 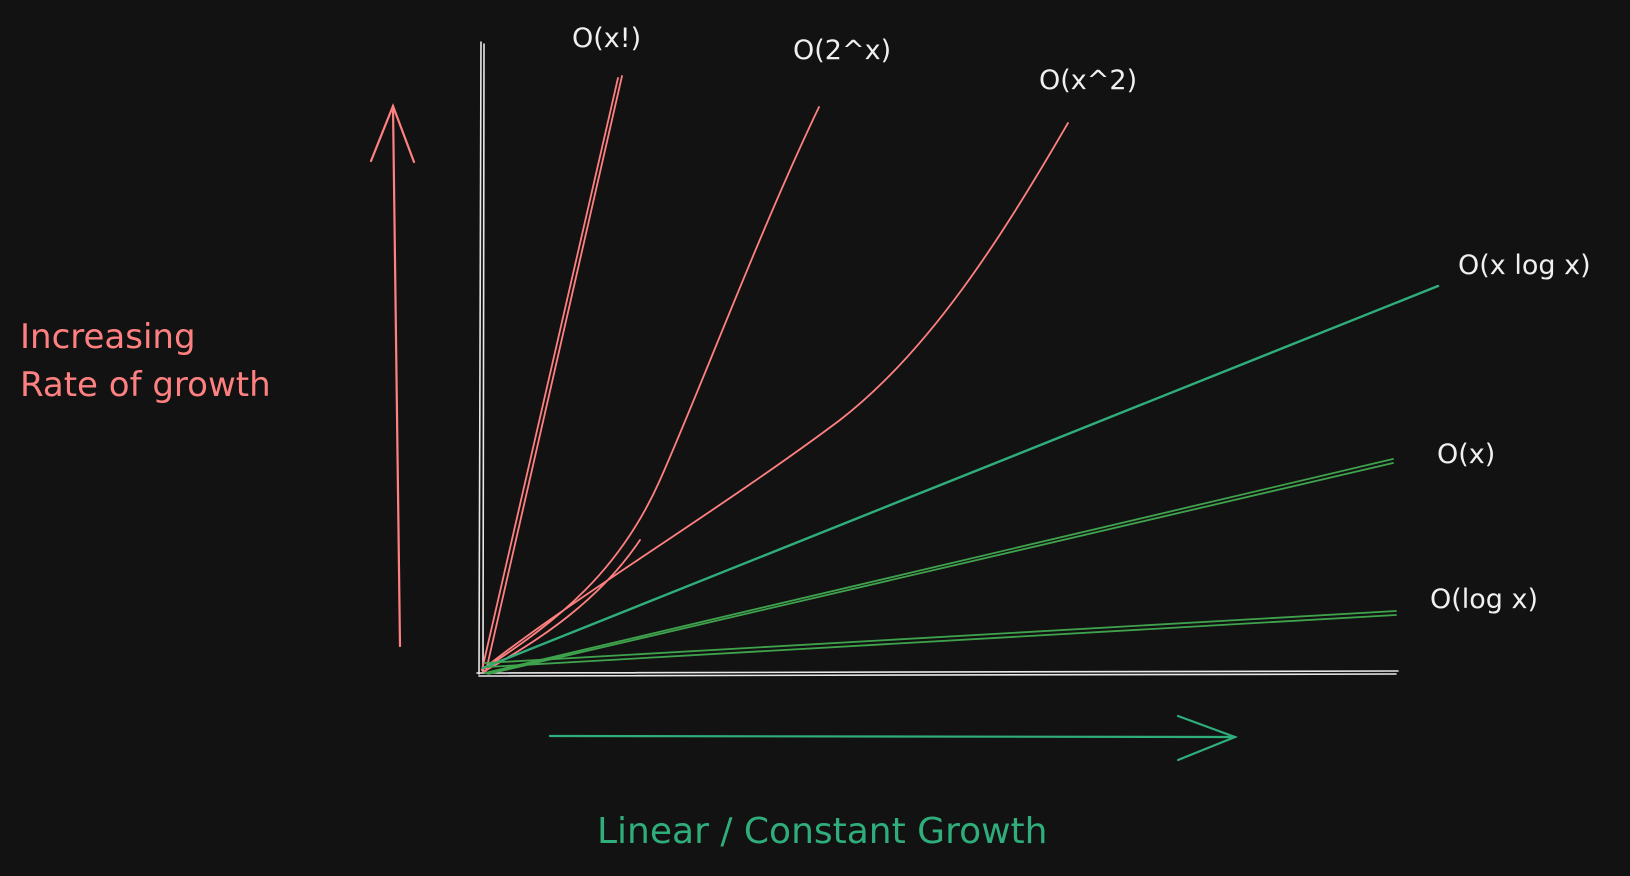 What do you see at coordinates (145, 385) in the screenshot?
I see `vertical-caption-line2: Rate of growth` at bounding box center [145, 385].